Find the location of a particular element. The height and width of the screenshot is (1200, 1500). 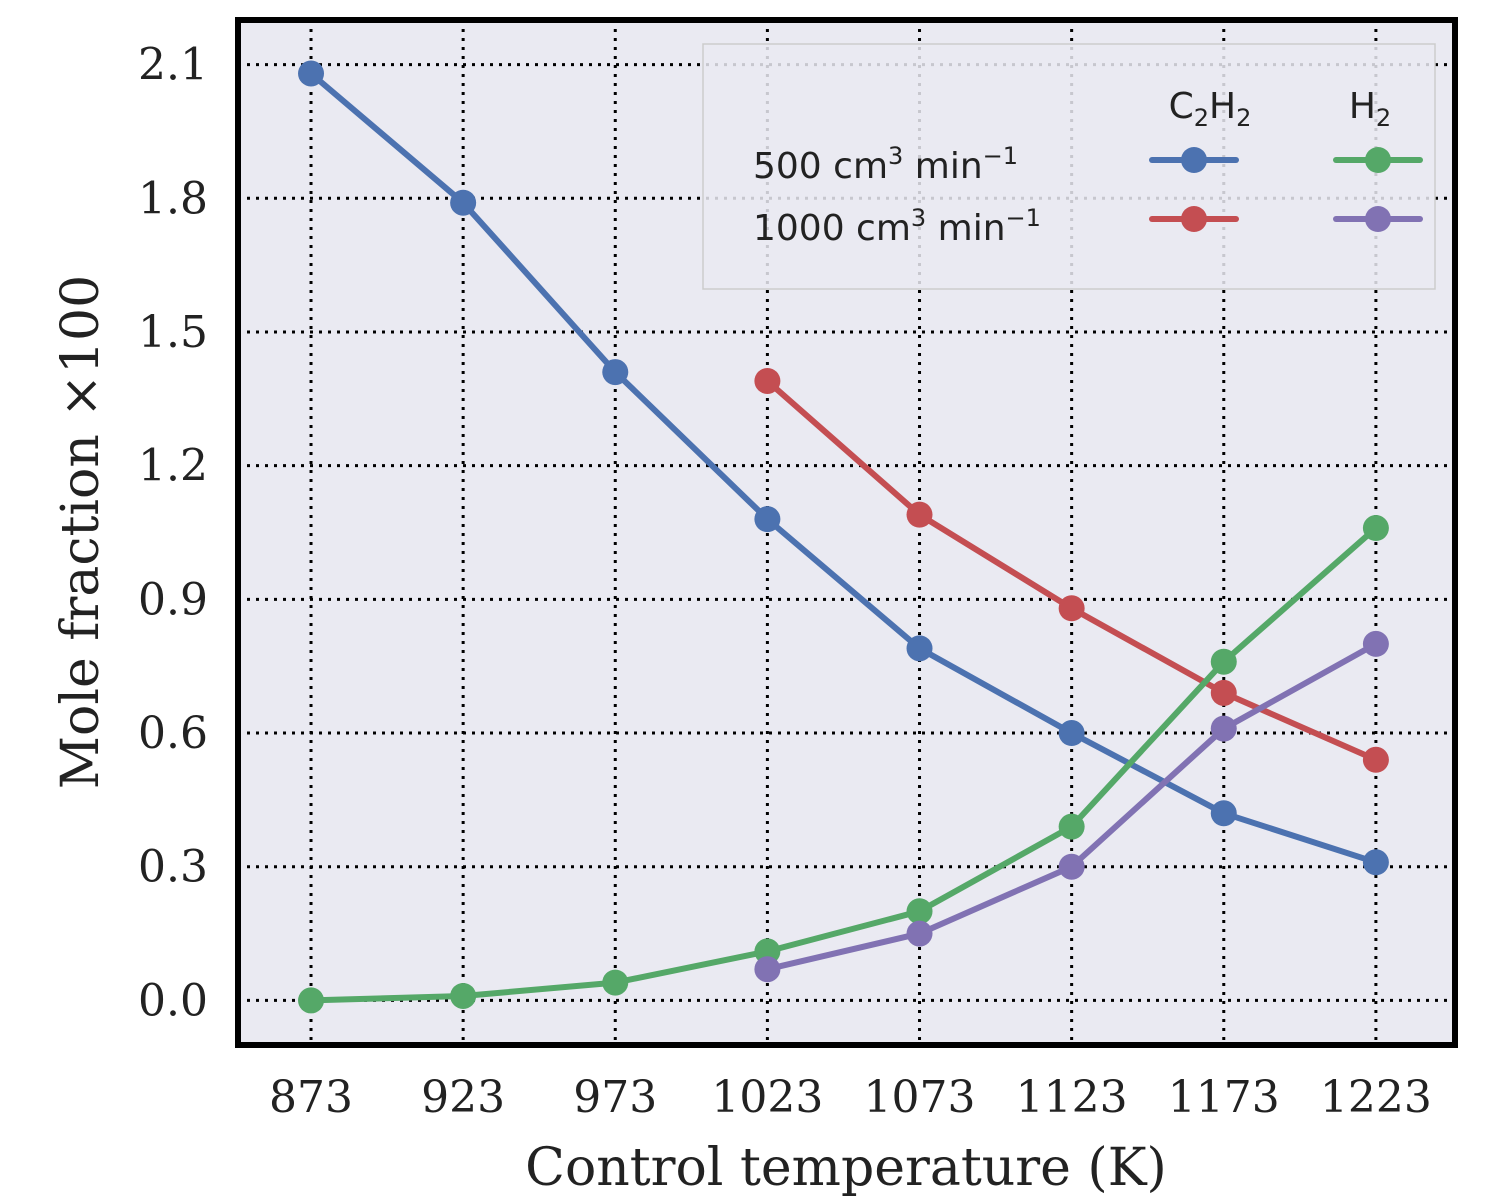

x-tick-label: 1123 is located at coordinates (1072, 1097).